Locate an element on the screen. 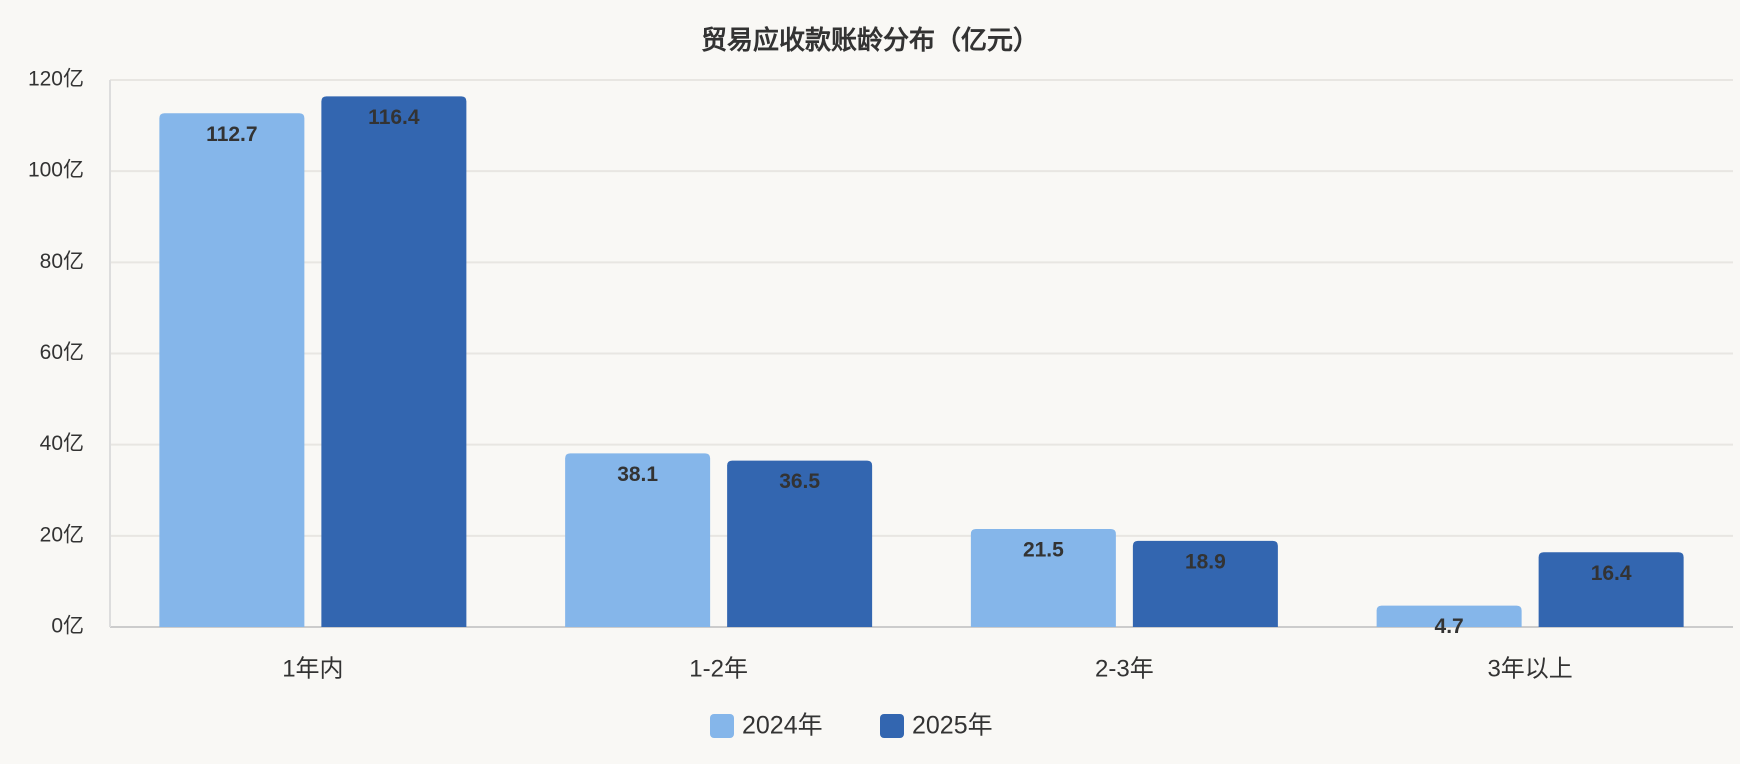  y-tick-label: 60亿 is located at coordinates (62, 352).